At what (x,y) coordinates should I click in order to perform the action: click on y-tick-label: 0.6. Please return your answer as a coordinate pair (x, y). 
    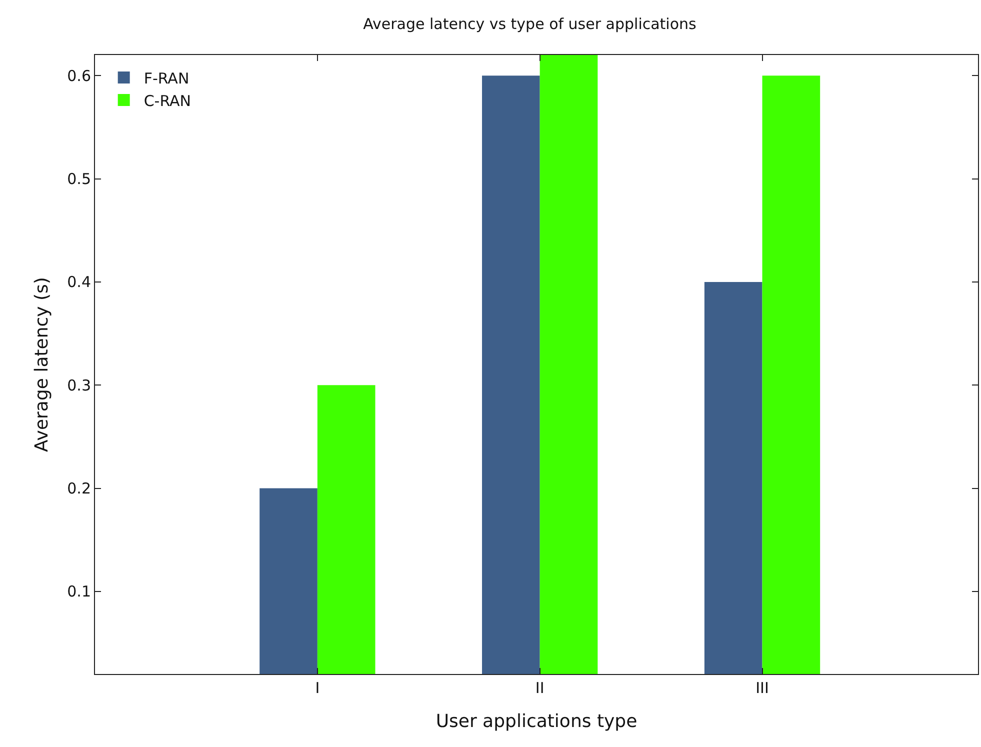
    Looking at the image, I should click on (79, 75).